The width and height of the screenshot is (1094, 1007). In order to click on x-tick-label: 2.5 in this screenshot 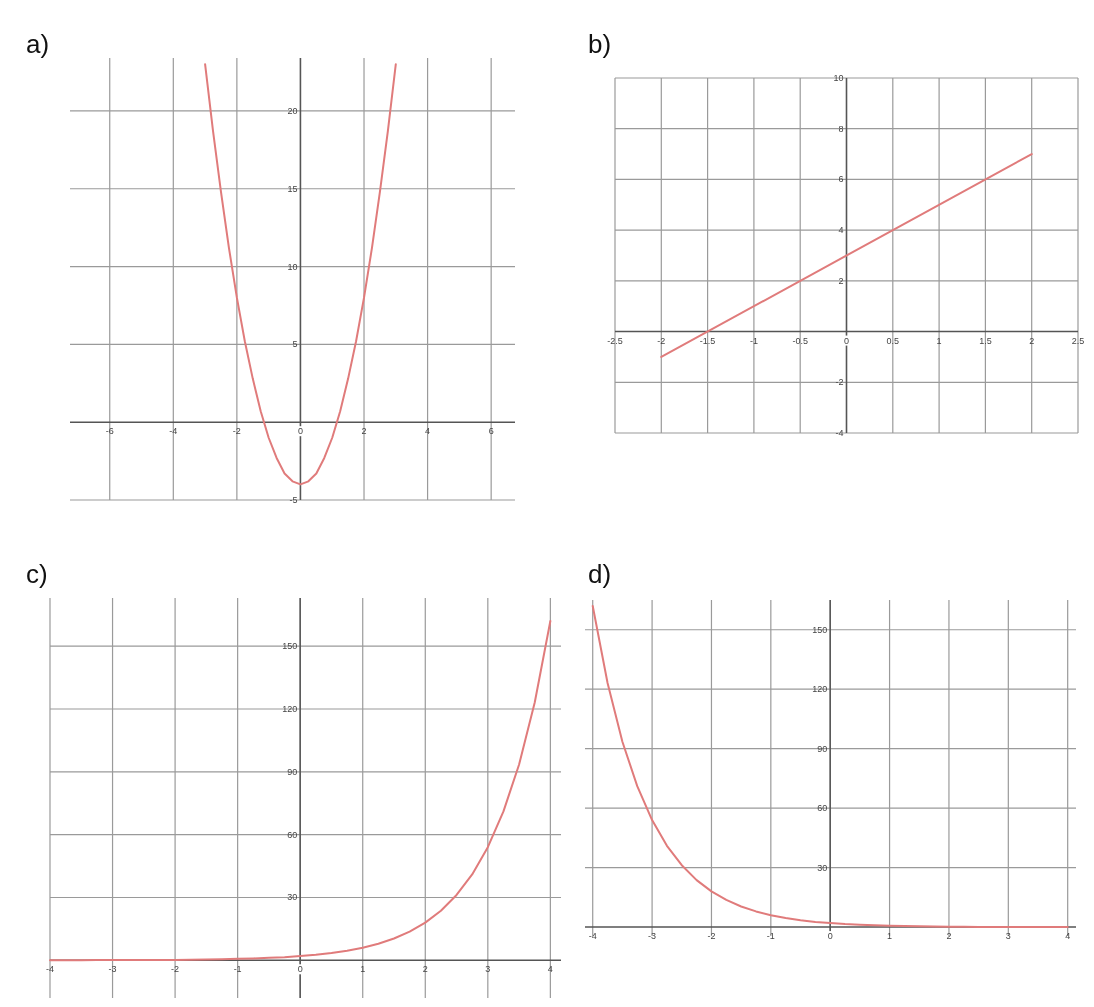, I will do `click(1078, 340)`.